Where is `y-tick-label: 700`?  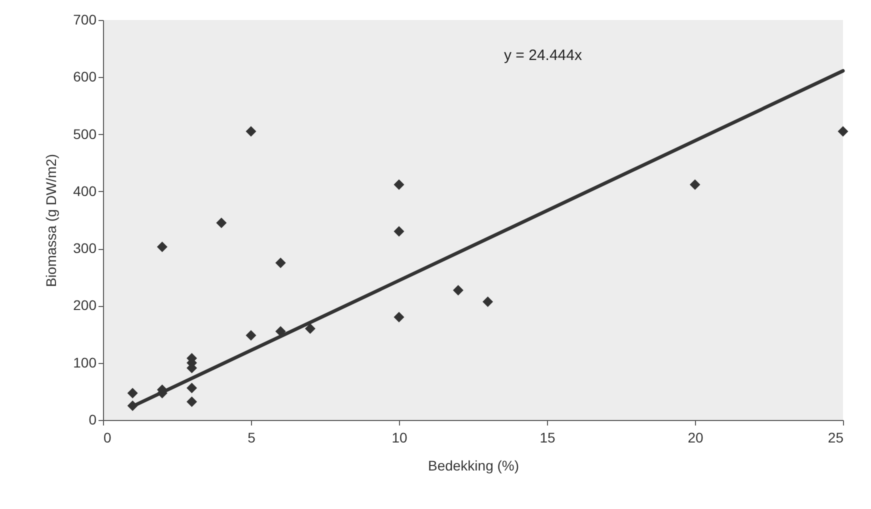
y-tick-label: 700 is located at coordinates (85, 20).